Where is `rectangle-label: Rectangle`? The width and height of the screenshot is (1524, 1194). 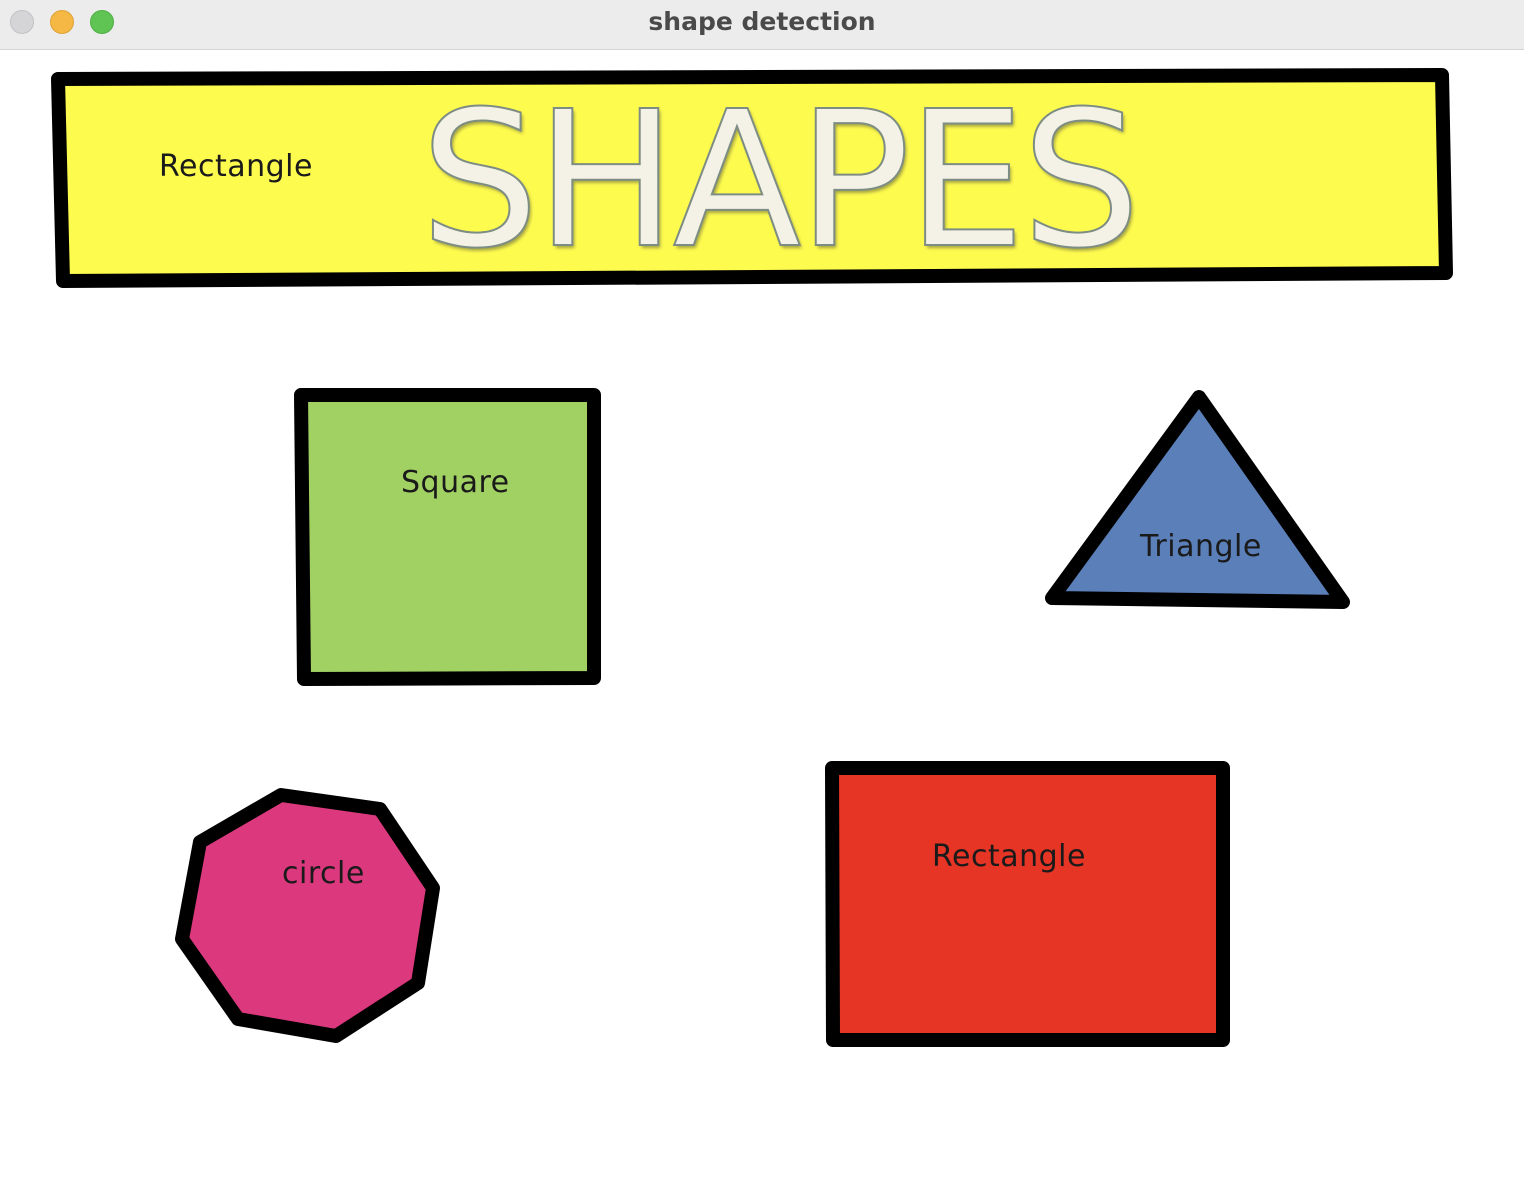 rectangle-label: Rectangle is located at coordinates (1009, 856).